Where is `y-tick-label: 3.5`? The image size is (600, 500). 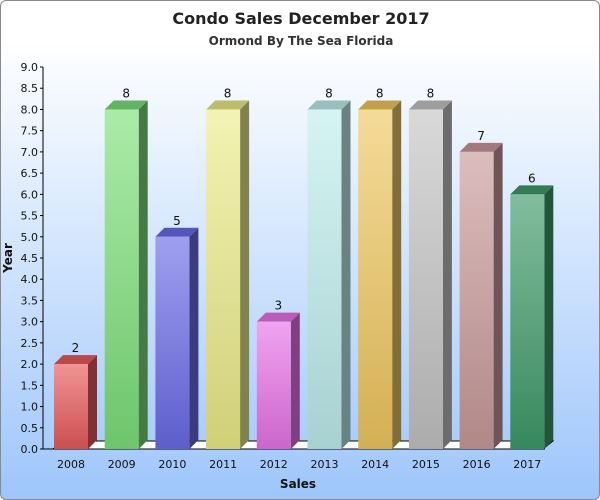
y-tick-label: 3.5 is located at coordinates (30, 300).